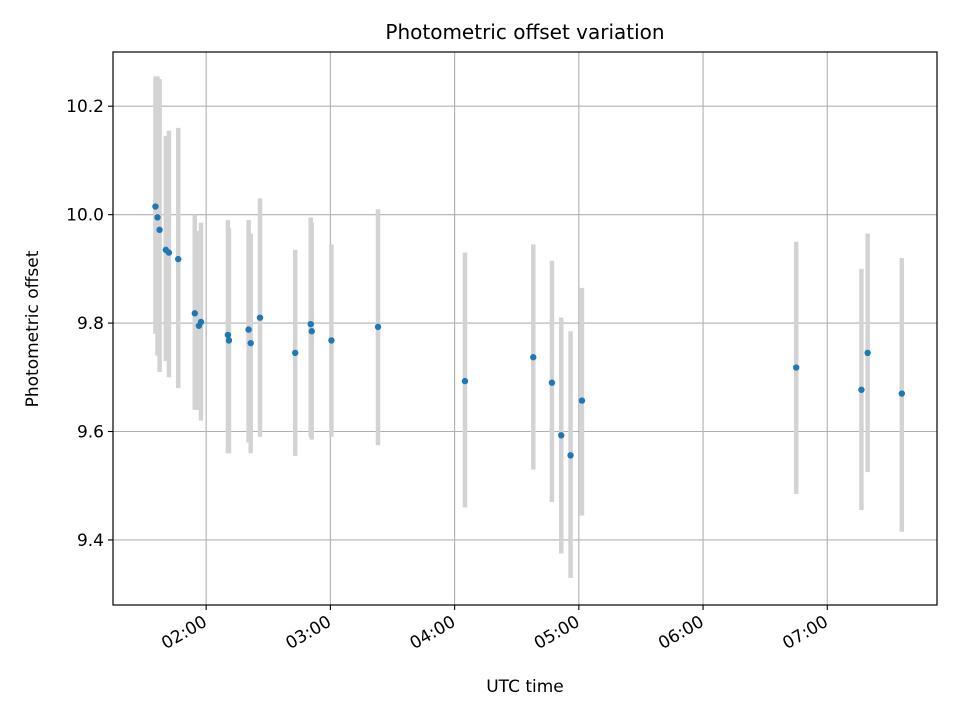 This screenshot has width=960, height=720. I want to click on x-axis-label: UTC time, so click(525, 687).